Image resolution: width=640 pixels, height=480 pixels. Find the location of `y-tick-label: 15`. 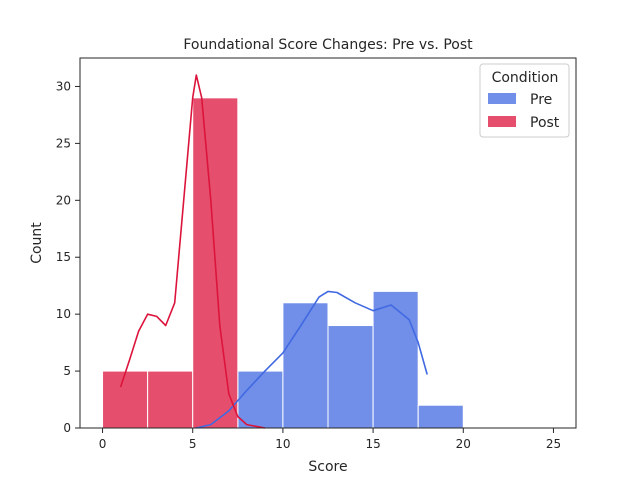

y-tick-label: 15 is located at coordinates (63, 257).